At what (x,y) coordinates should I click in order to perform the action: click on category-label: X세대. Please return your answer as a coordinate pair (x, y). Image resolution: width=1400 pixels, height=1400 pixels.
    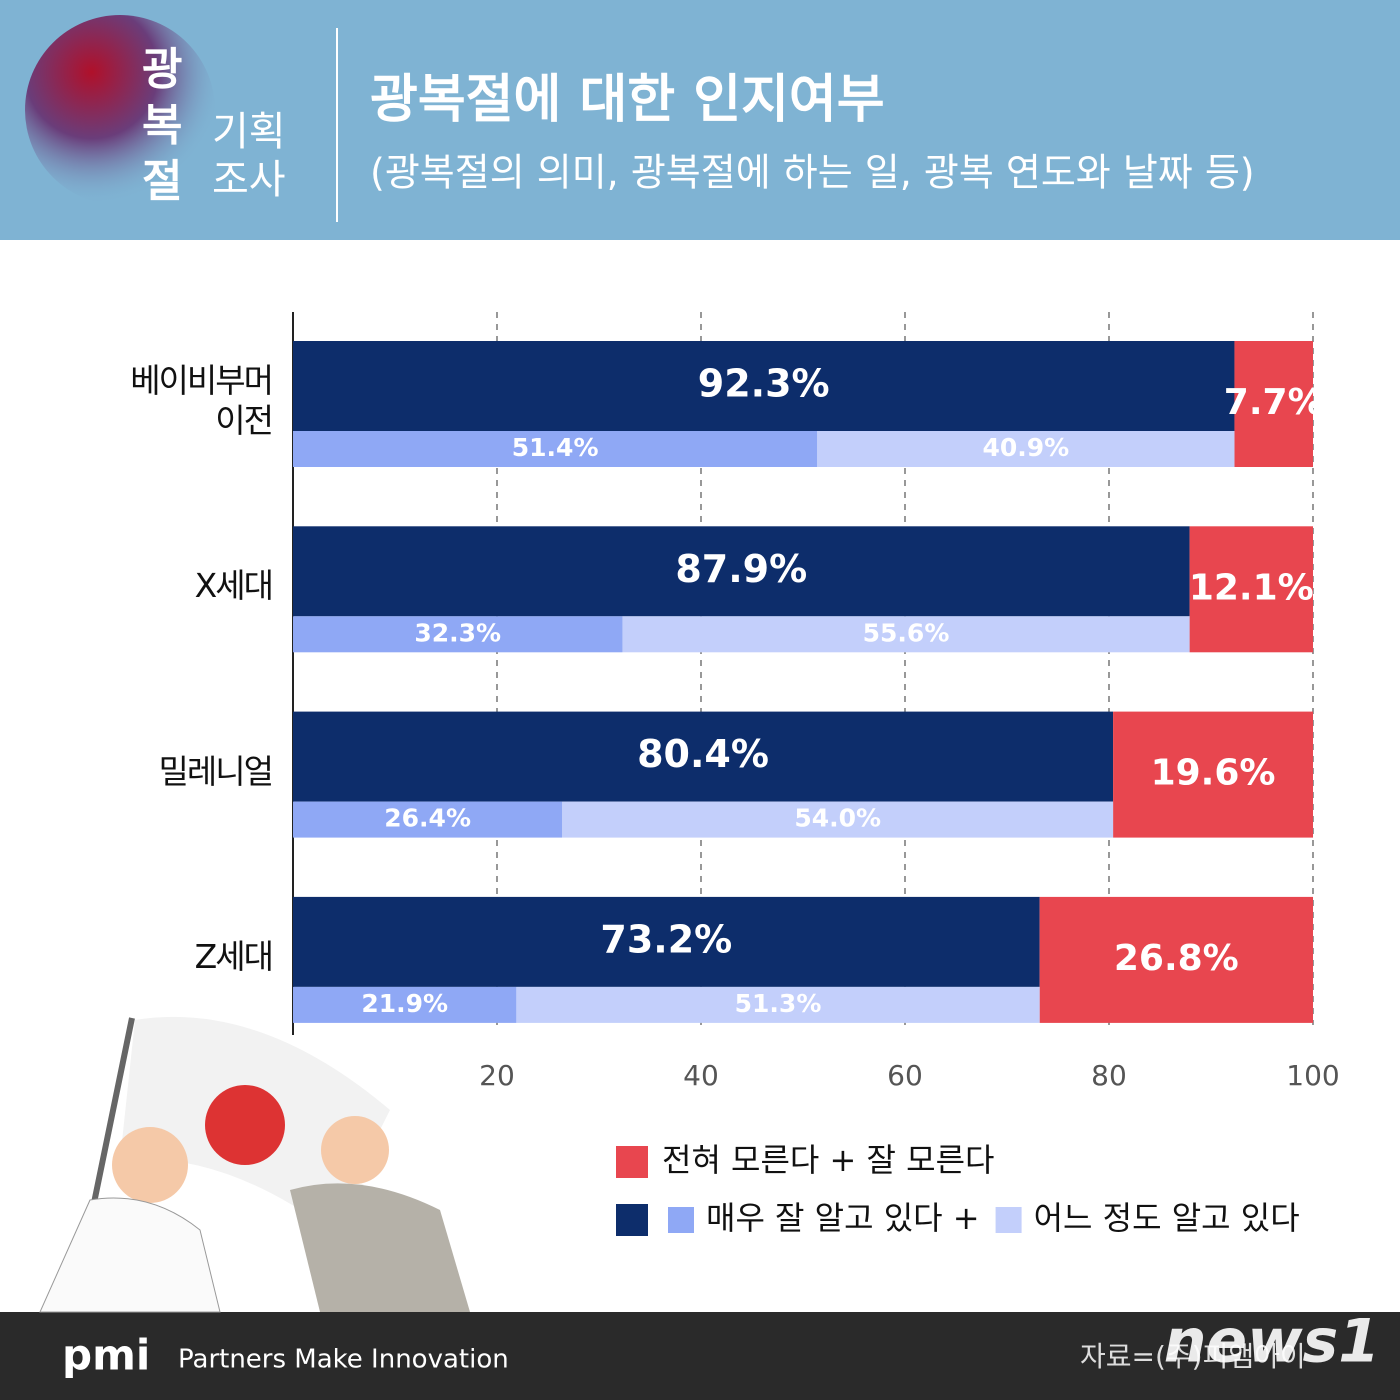
    Looking at the image, I should click on (234, 586).